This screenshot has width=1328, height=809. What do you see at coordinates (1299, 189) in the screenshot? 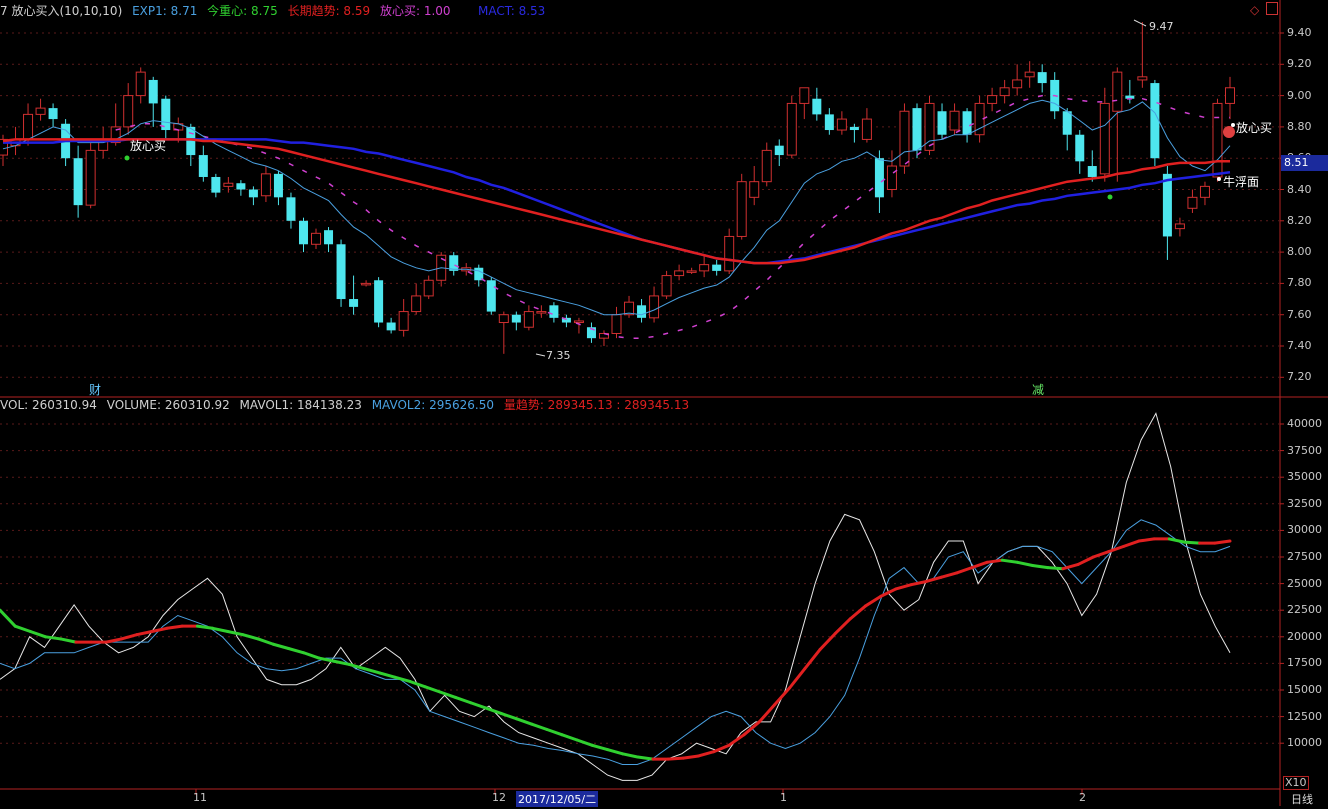
I see `price-tick-label: 8.40` at bounding box center [1299, 189].